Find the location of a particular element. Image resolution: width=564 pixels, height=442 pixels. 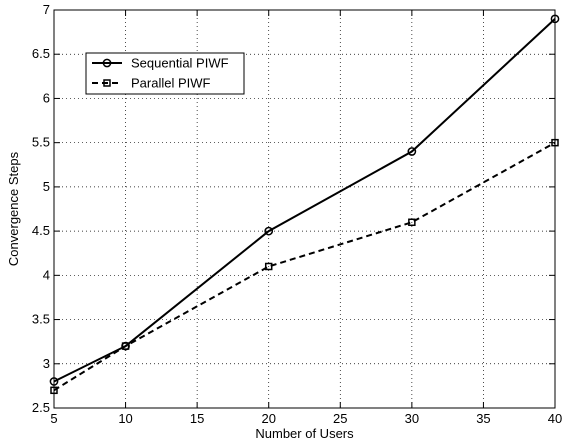

y-tick-label: 5 is located at coordinates (46, 186).